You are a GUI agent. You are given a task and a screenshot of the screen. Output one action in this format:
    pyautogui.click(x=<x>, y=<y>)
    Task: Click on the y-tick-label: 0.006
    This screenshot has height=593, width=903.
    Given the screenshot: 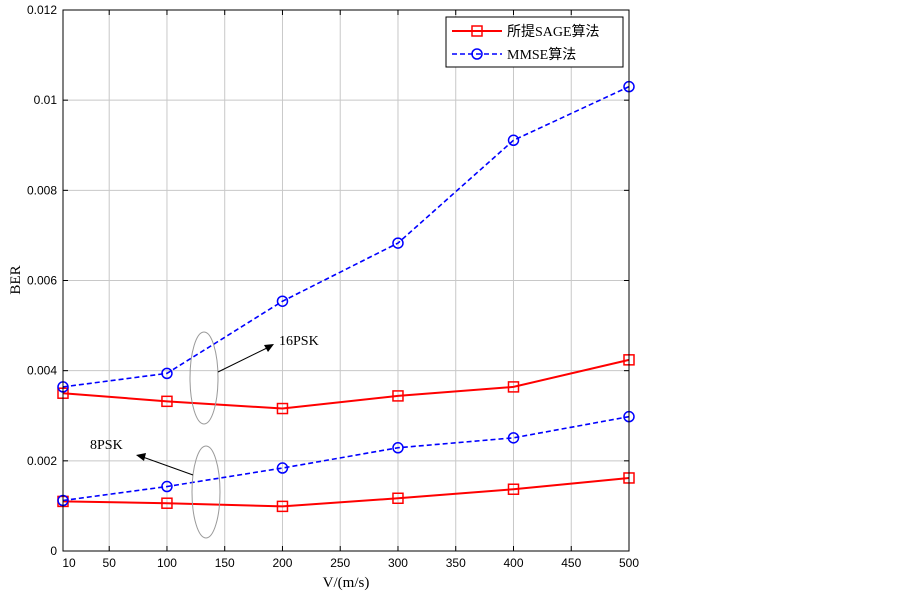 What is the action you would take?
    pyautogui.click(x=42, y=281)
    